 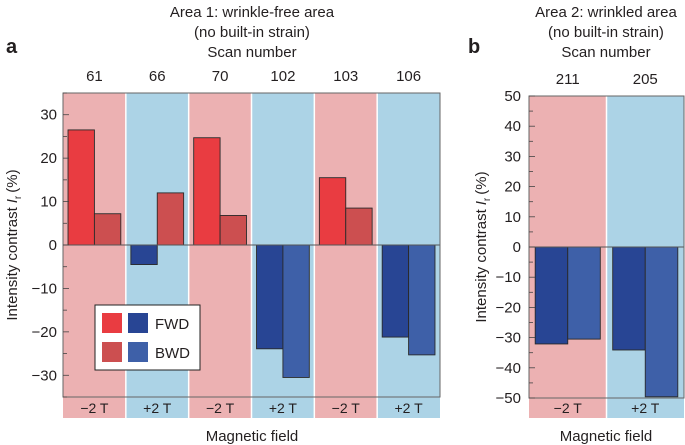 I want to click on scan-number-label: 106, so click(x=408, y=76).